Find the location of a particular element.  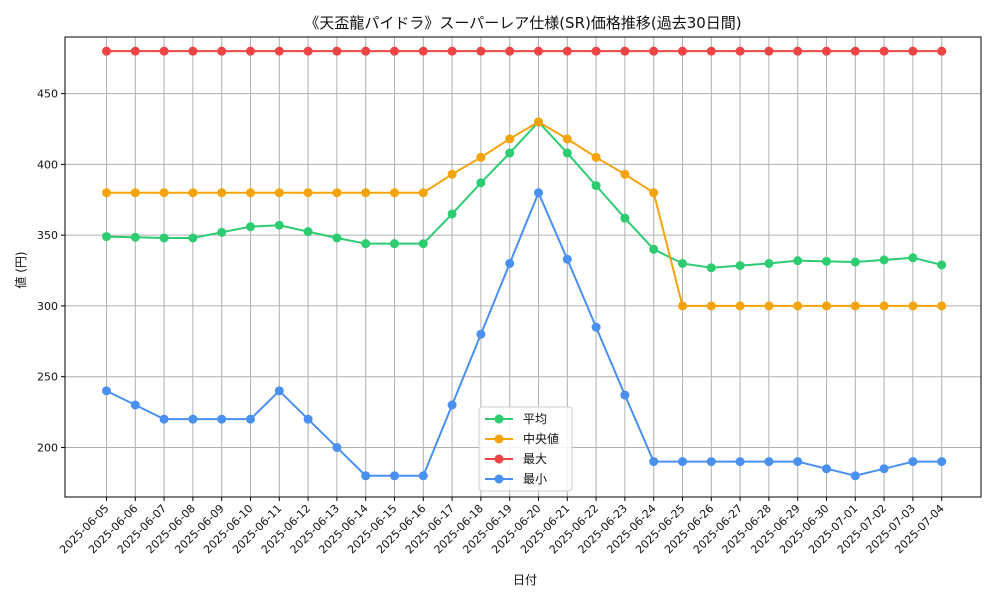

y-tick-label: 250 is located at coordinates (47, 377).